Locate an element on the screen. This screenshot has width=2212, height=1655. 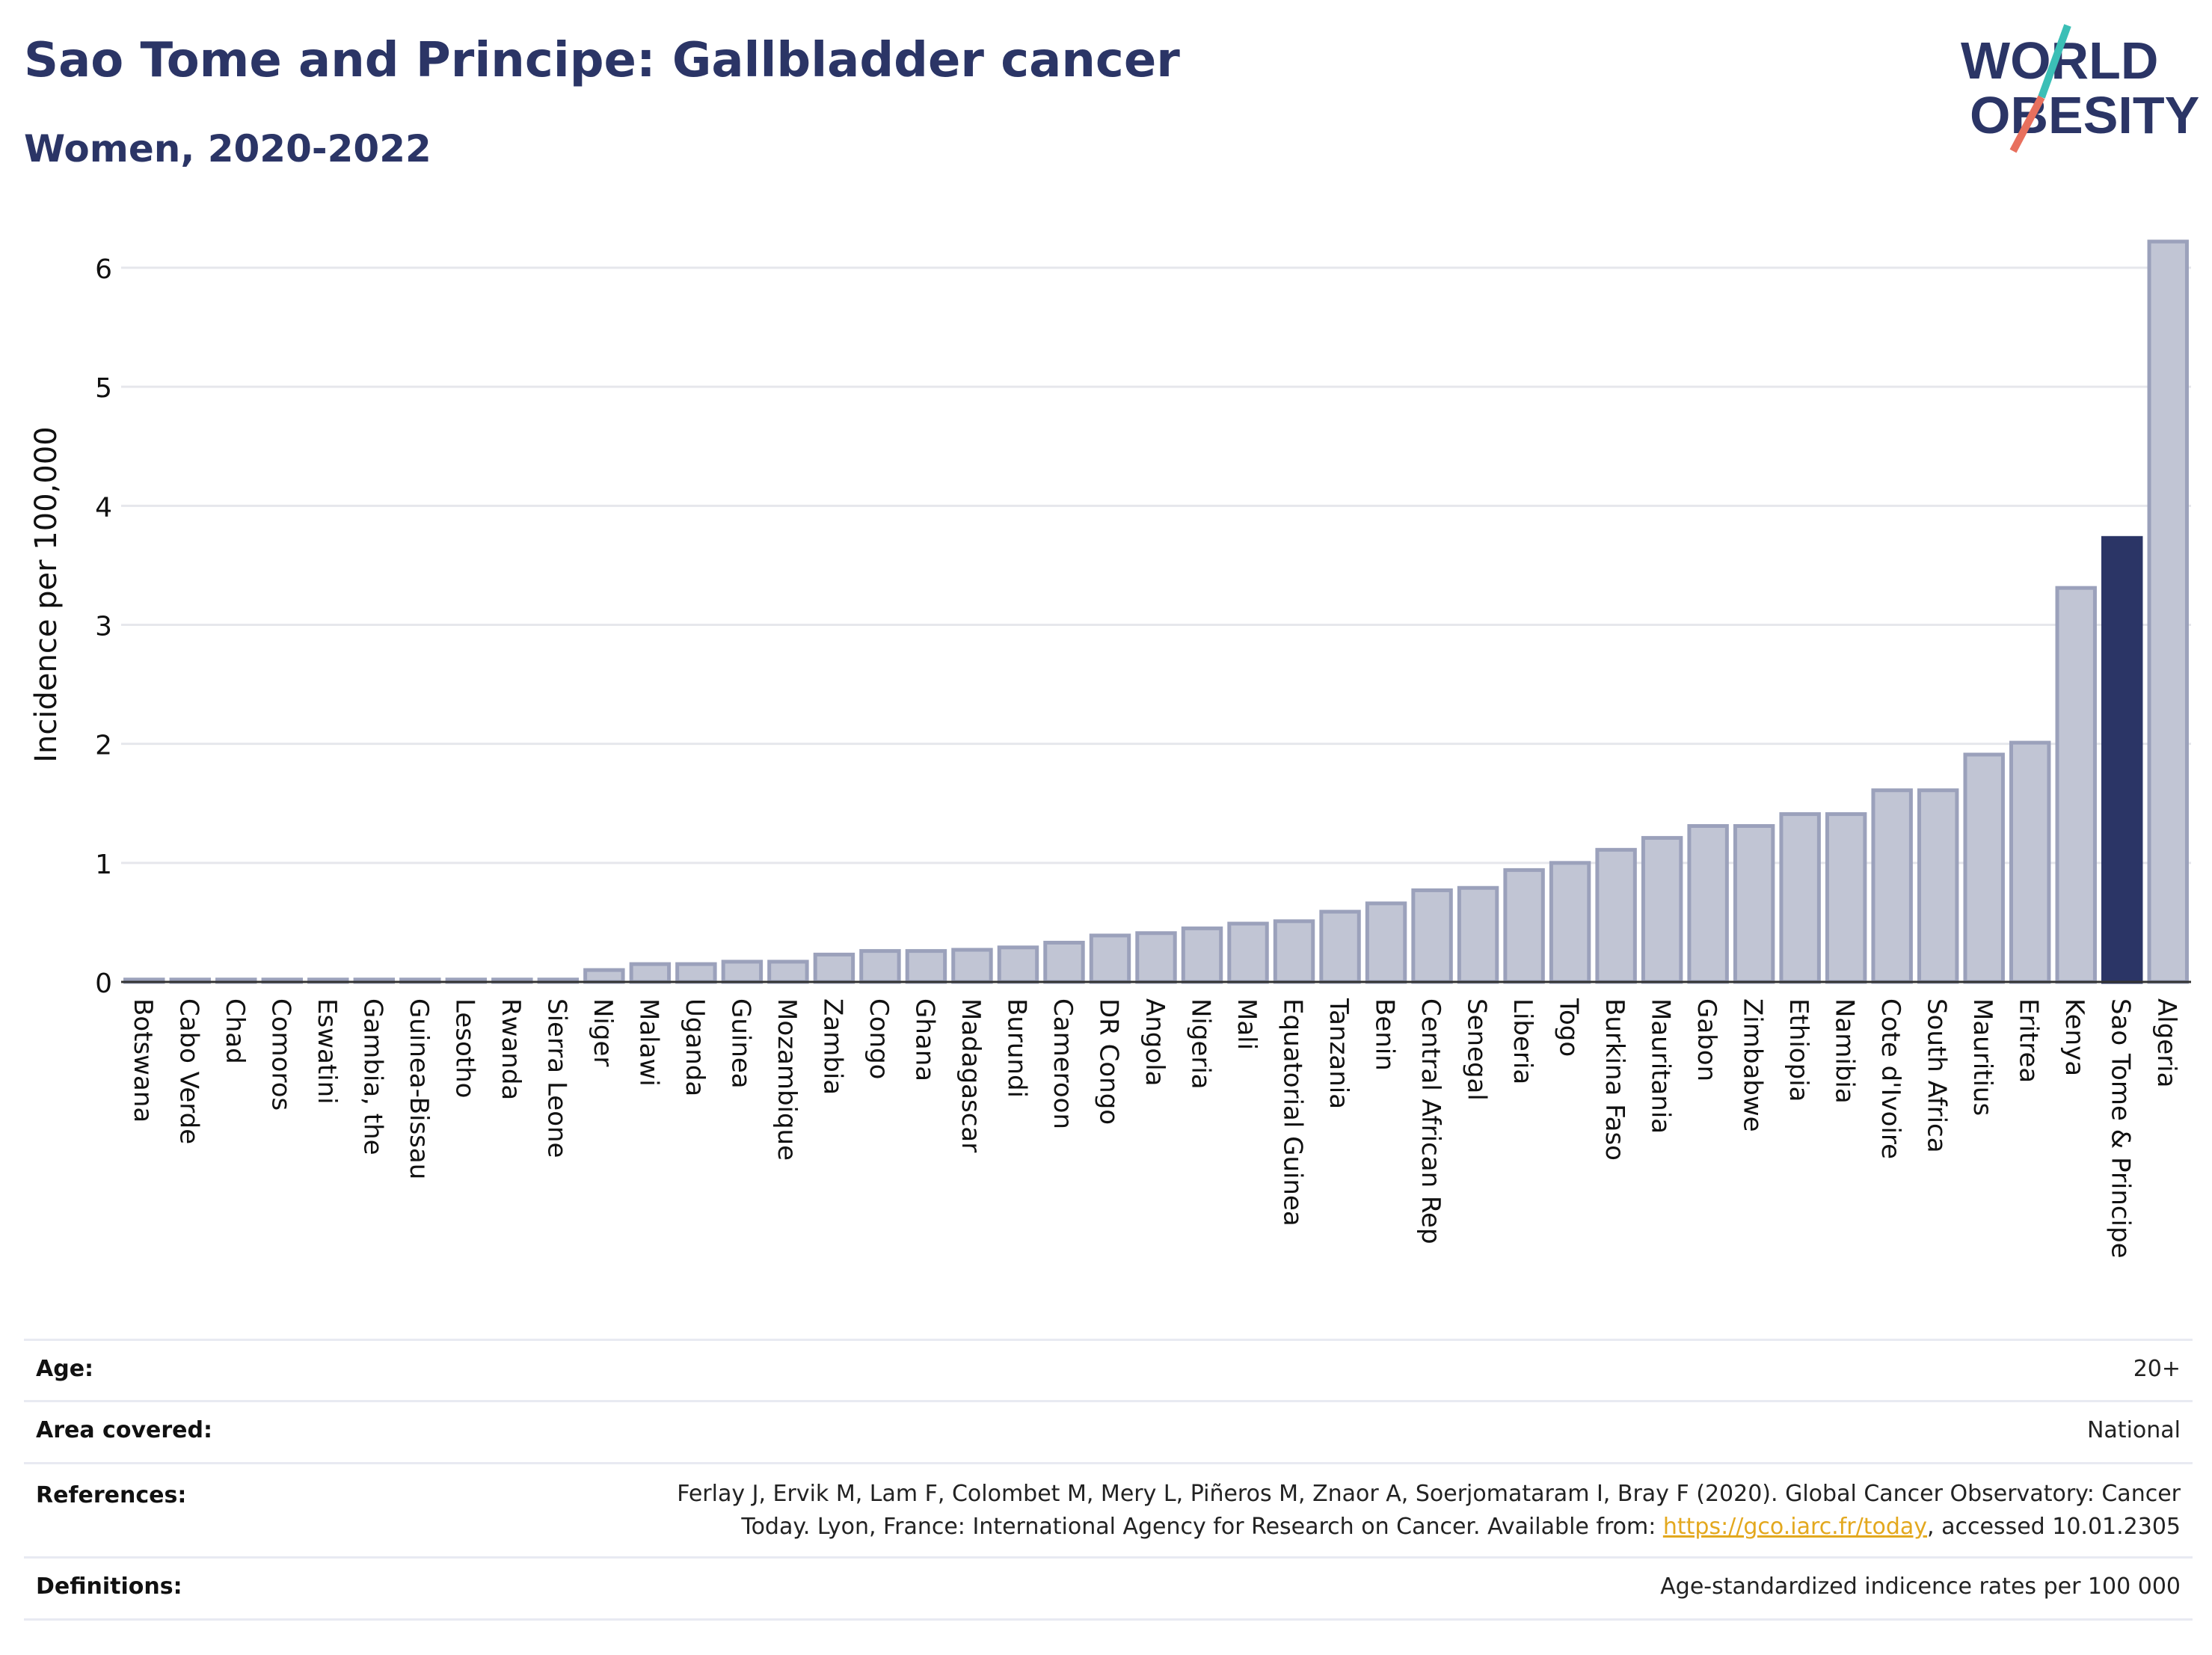
x-tick-label: South Africa is located at coordinates (1937, 1075).